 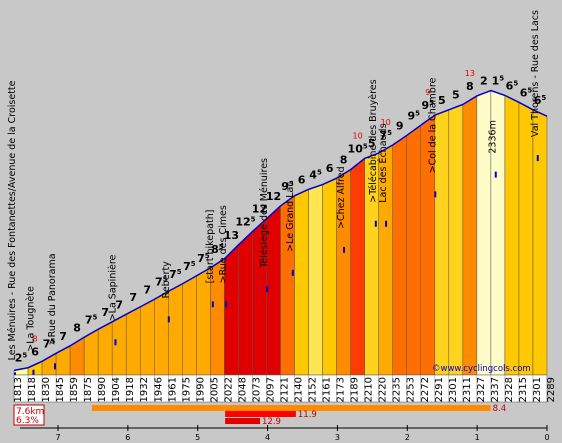 I want to click on gradient-bar-value: 8.4, so click(x=500, y=409).